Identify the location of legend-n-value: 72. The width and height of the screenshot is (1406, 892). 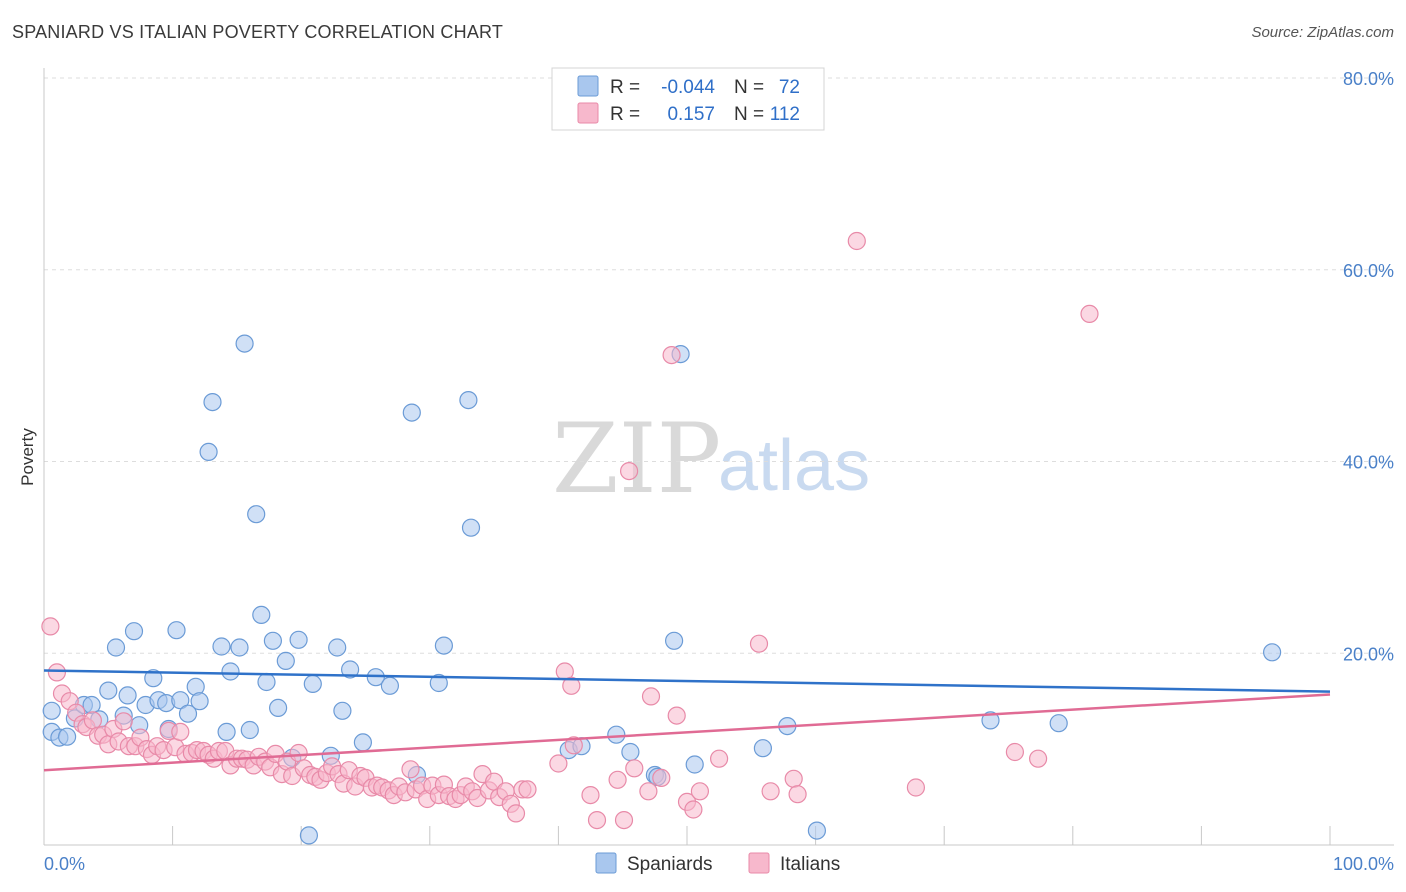
(789, 87).